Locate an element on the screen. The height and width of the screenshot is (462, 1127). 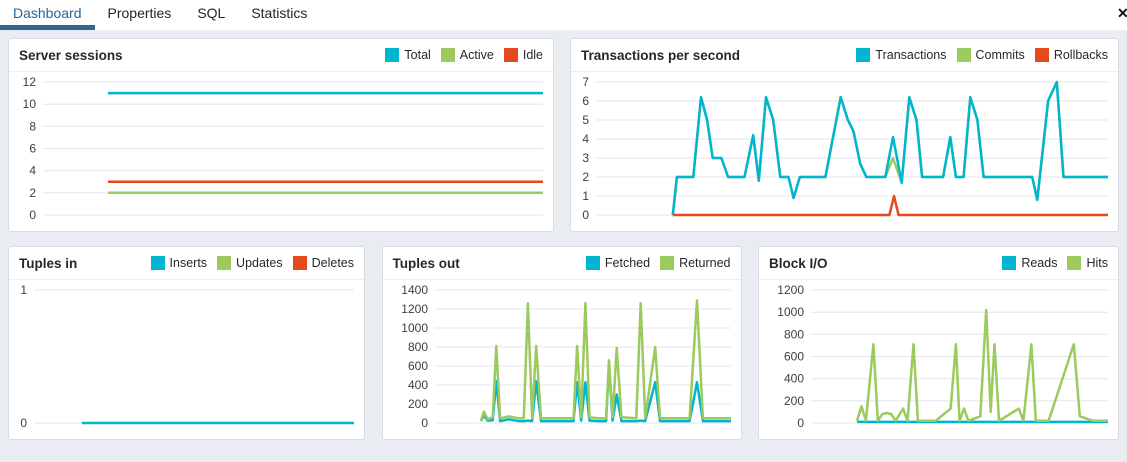
legend-label: Updates is located at coordinates (259, 263).